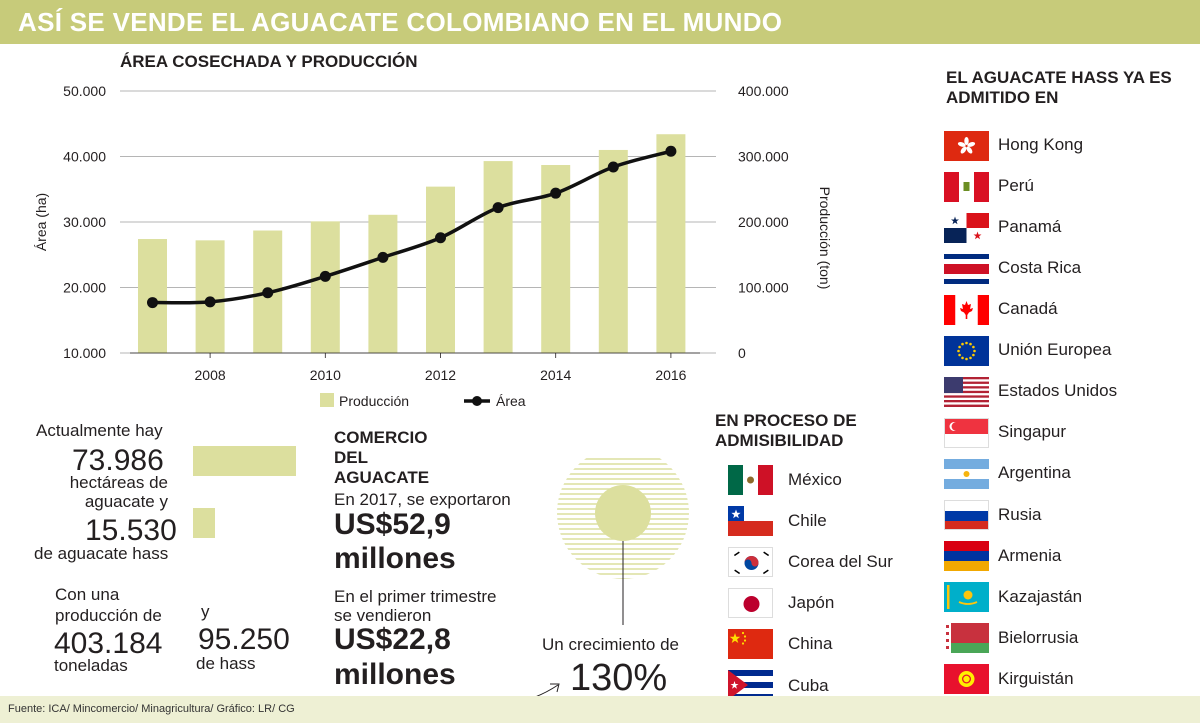 The width and height of the screenshot is (1200, 723). I want to click on process-country: México, so click(815, 479).